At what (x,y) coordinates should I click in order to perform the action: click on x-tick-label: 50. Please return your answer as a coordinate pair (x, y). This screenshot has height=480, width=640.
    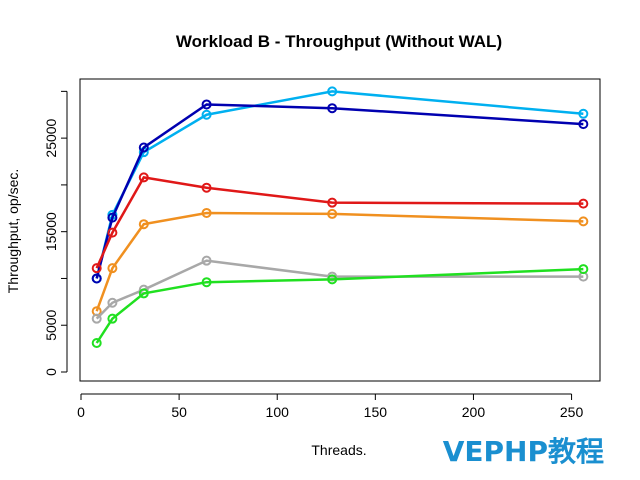
    Looking at the image, I should click on (179, 412).